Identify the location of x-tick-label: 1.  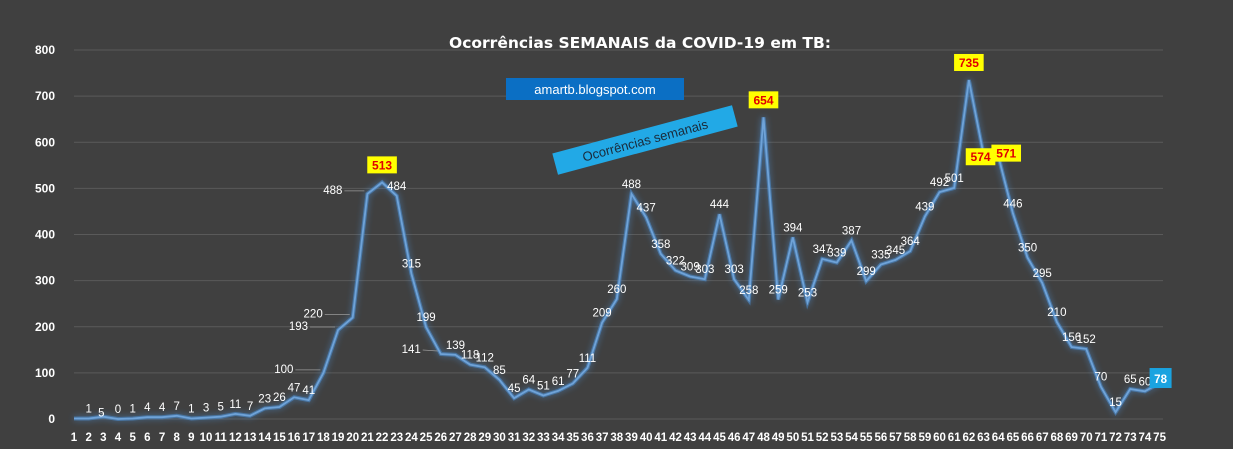
(74, 438).